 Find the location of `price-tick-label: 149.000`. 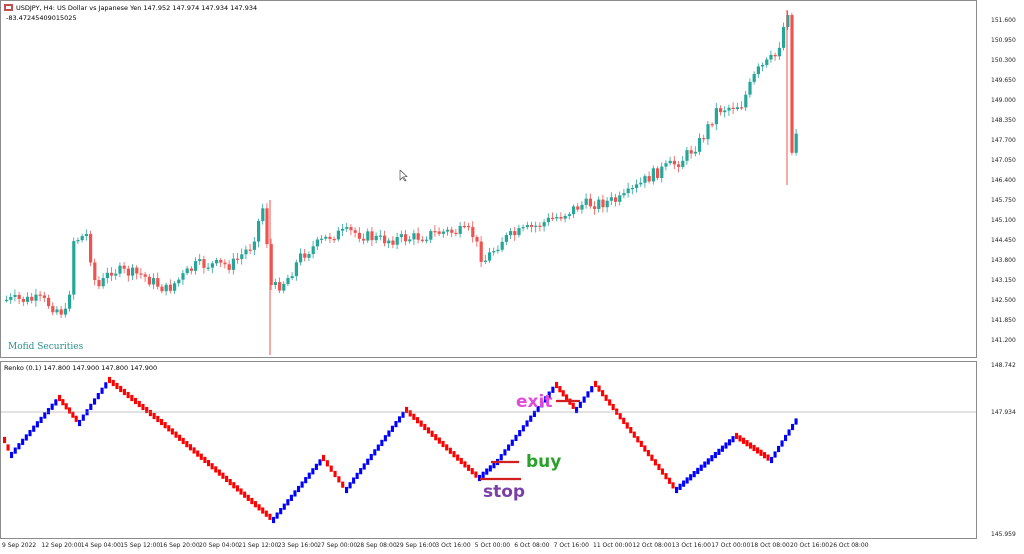

price-tick-label: 149.000 is located at coordinates (1003, 100).